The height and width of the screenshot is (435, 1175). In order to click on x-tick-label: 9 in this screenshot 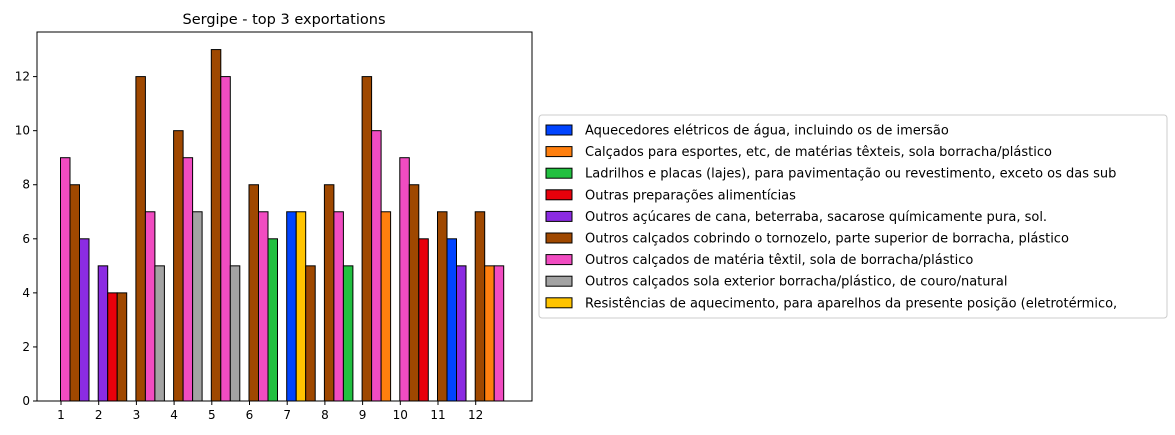, I will do `click(363, 415)`.